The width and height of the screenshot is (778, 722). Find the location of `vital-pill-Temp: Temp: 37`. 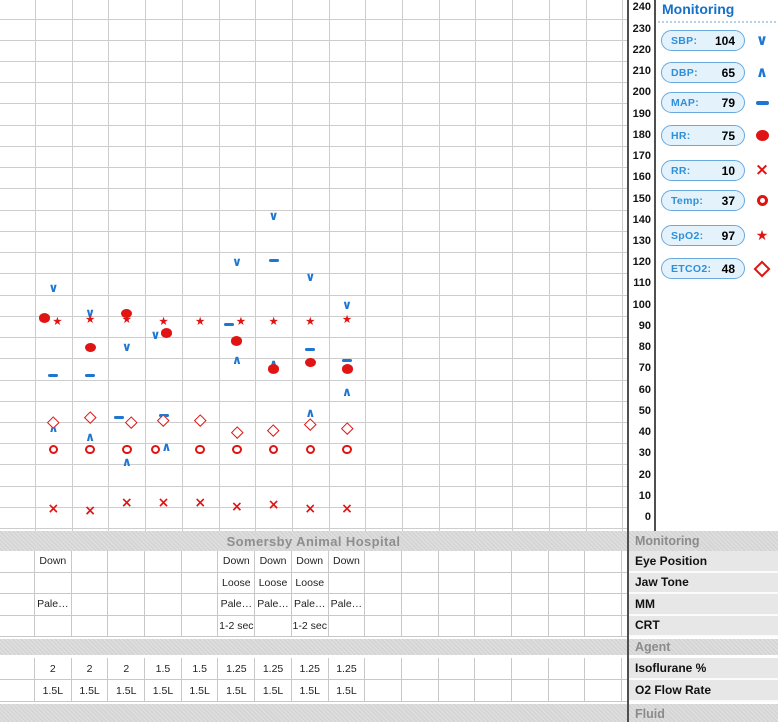

vital-pill-Temp: Temp: 37 is located at coordinates (703, 200).